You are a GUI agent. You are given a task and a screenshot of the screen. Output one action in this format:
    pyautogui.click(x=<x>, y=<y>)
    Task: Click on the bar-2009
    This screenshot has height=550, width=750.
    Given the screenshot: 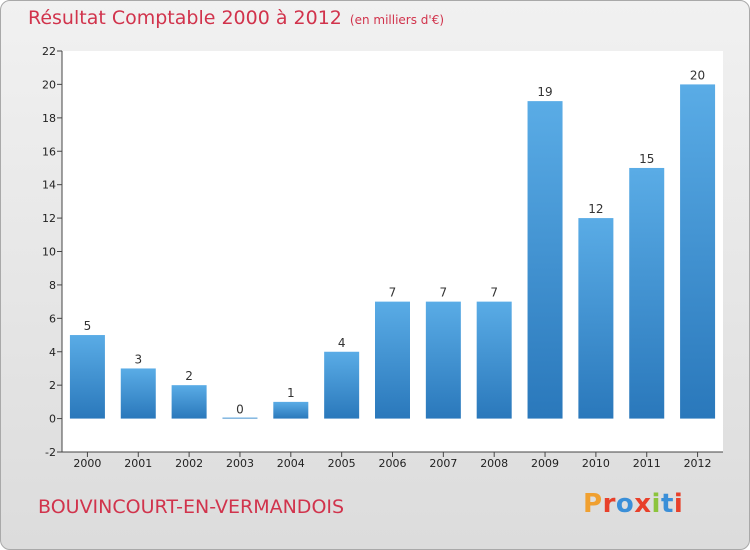 What is the action you would take?
    pyautogui.click(x=545, y=260)
    